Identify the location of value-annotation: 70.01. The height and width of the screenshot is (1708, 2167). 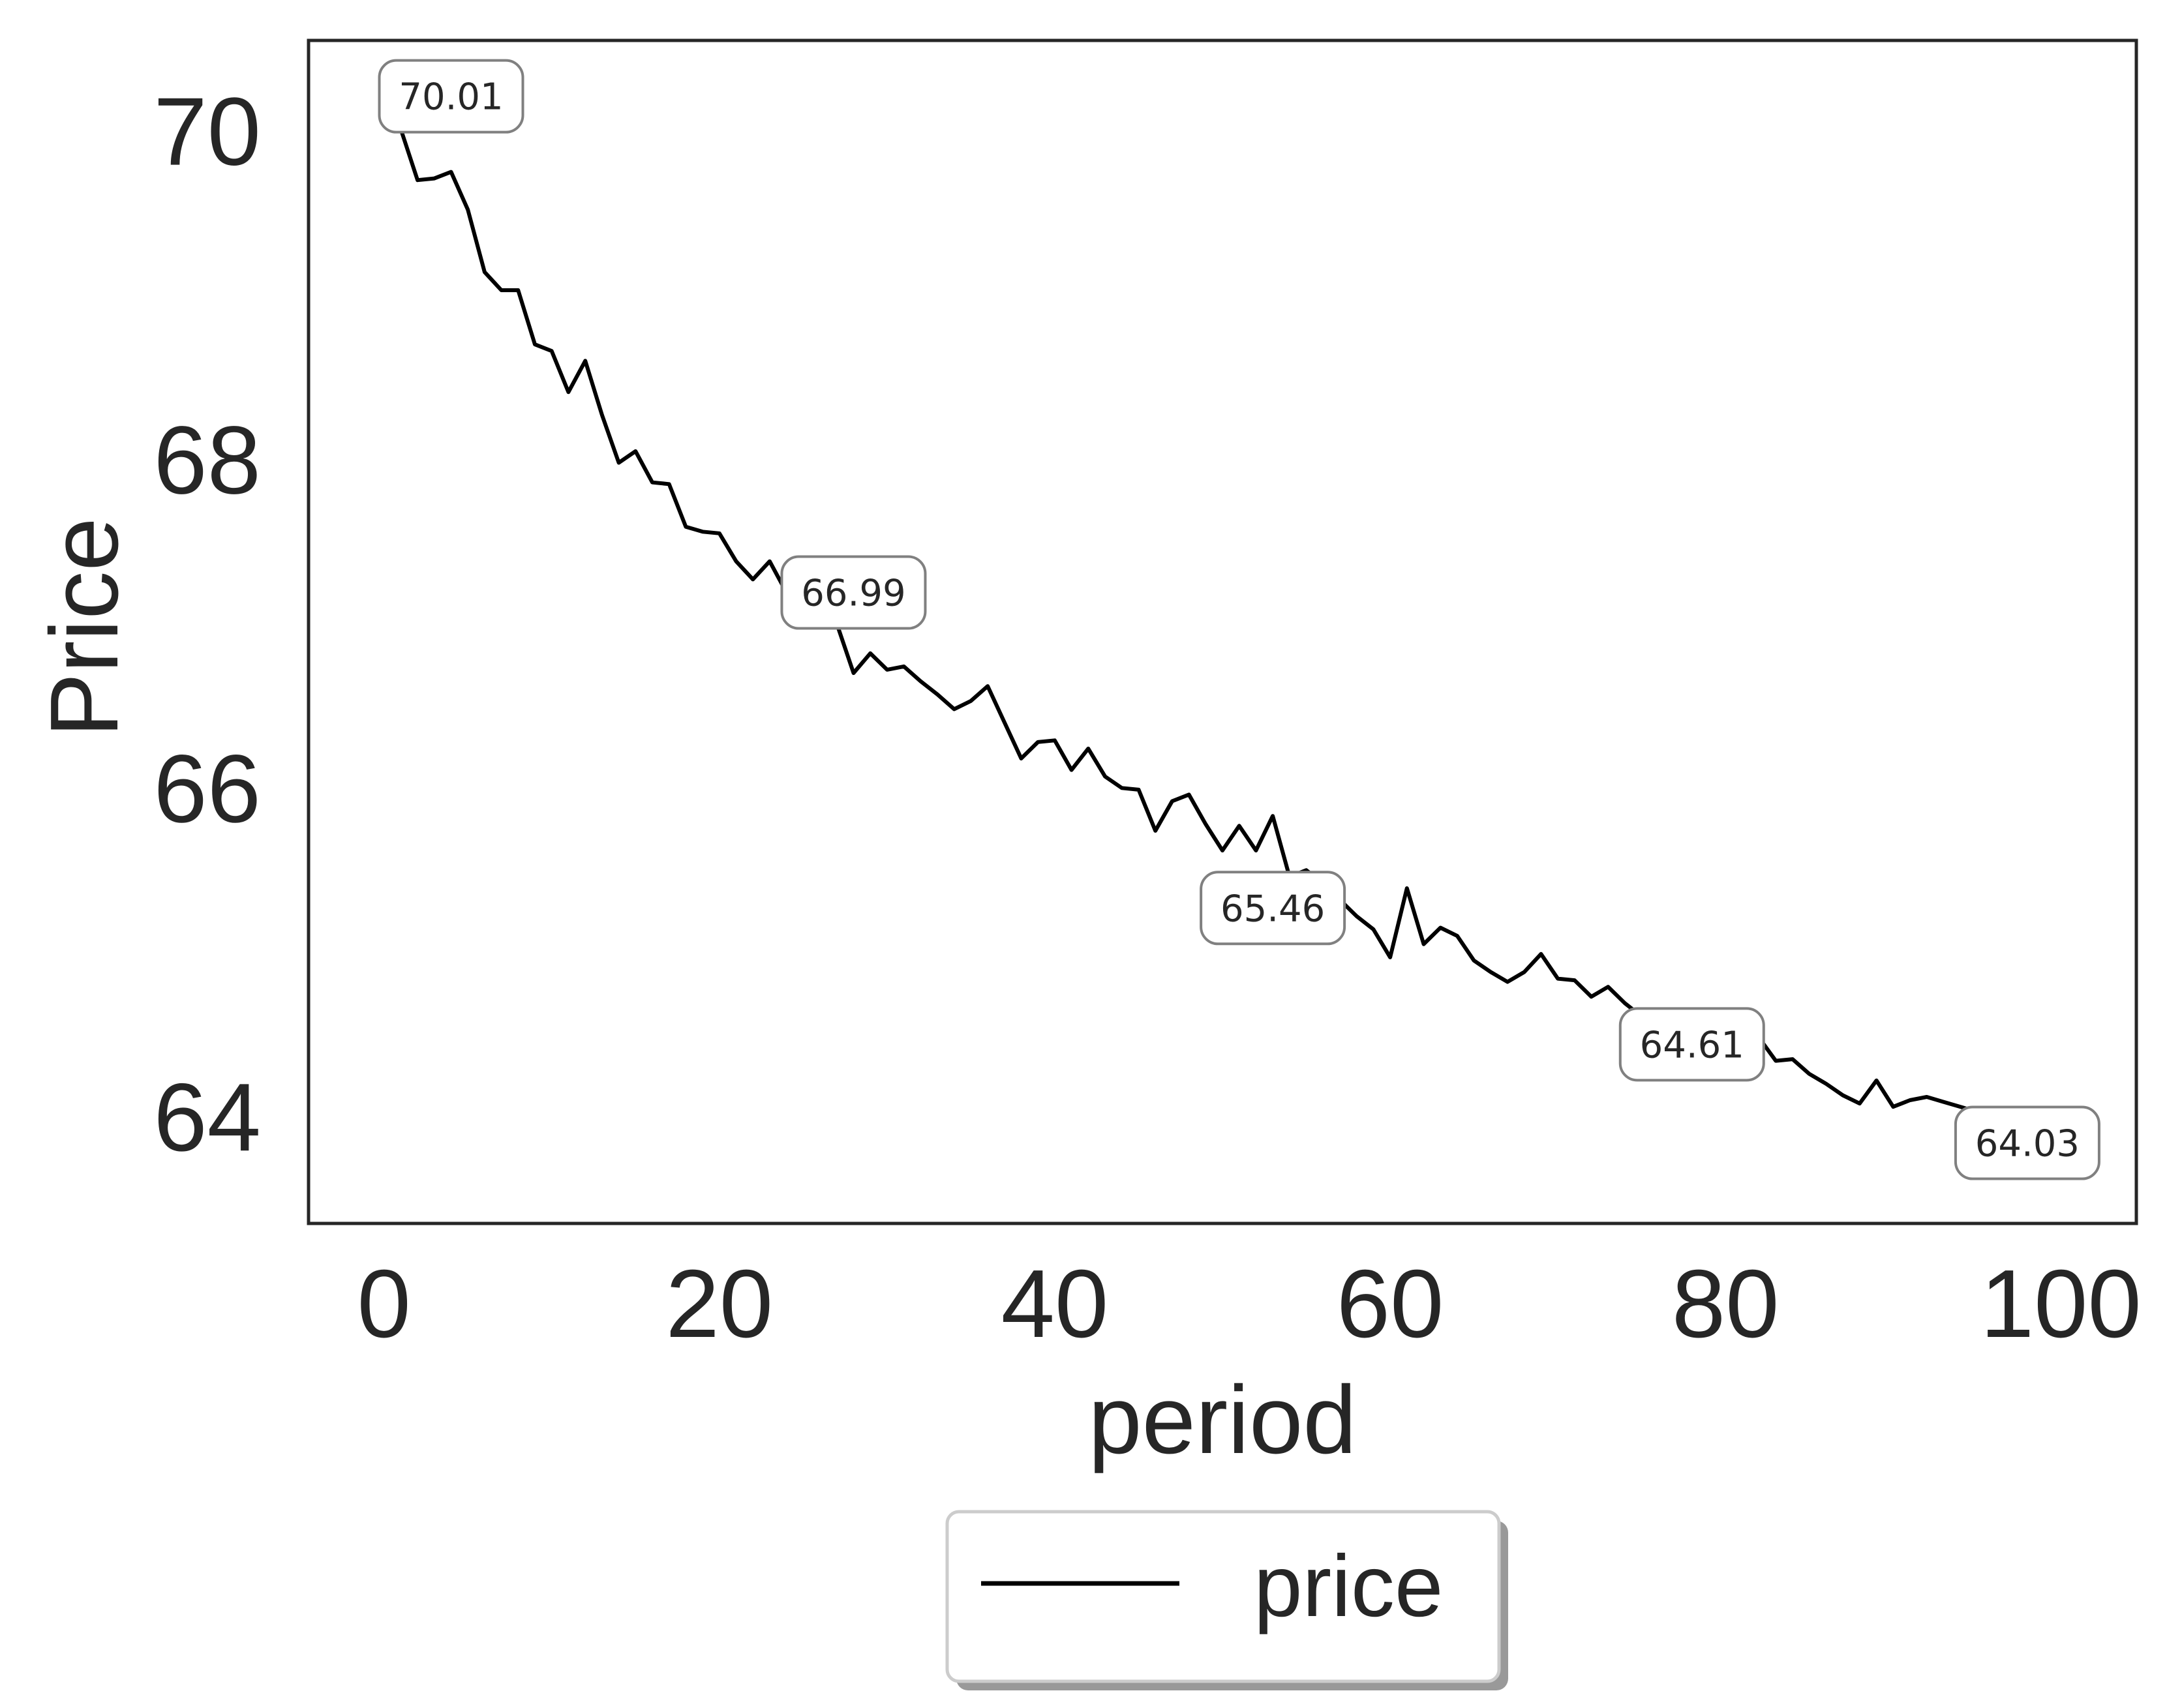
(451, 97).